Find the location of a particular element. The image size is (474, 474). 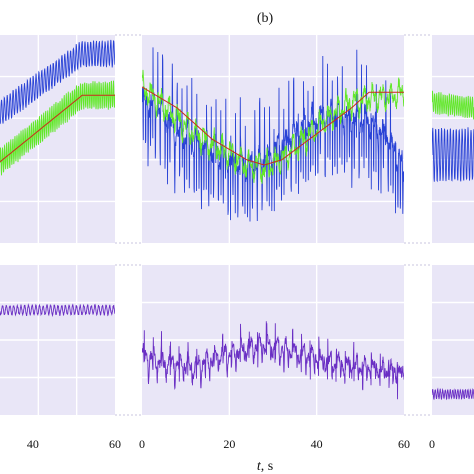

x-axis-label: t, s is located at coordinates (265, 466).